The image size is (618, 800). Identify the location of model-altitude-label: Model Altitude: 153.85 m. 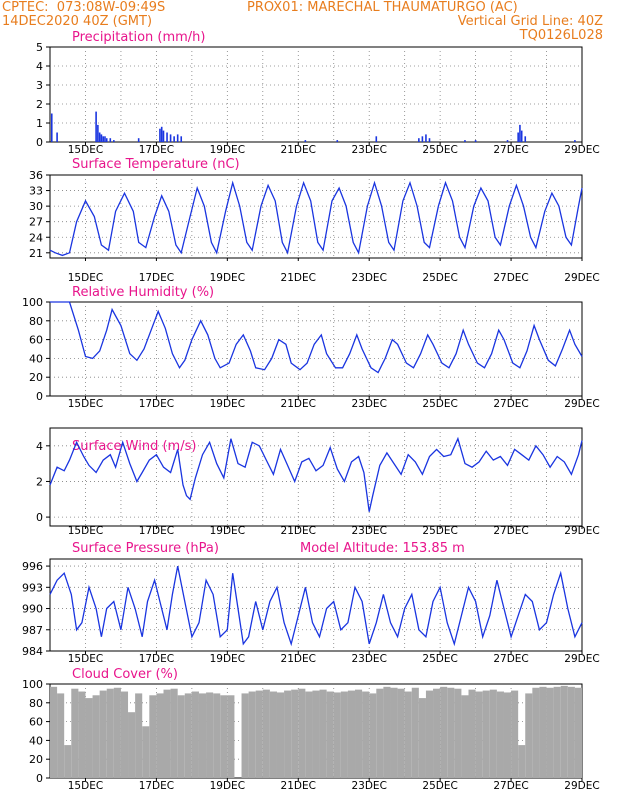
(382, 548).